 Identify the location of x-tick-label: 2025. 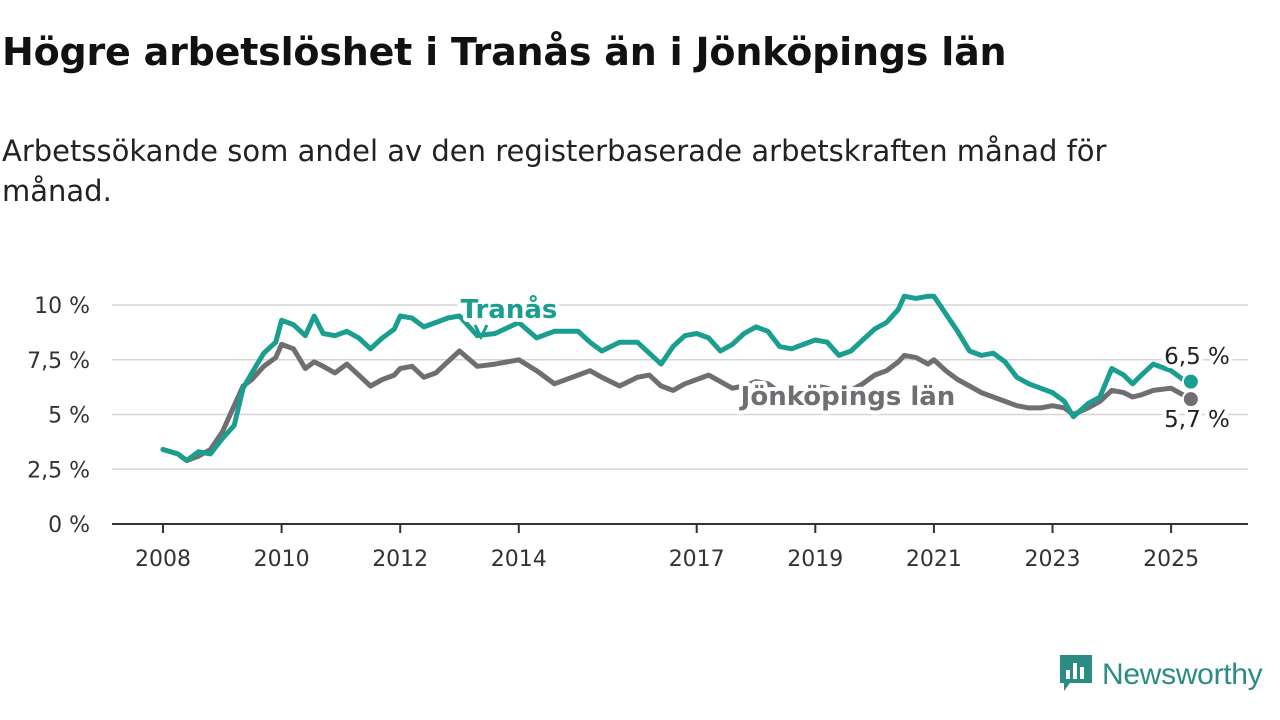
(1171, 559).